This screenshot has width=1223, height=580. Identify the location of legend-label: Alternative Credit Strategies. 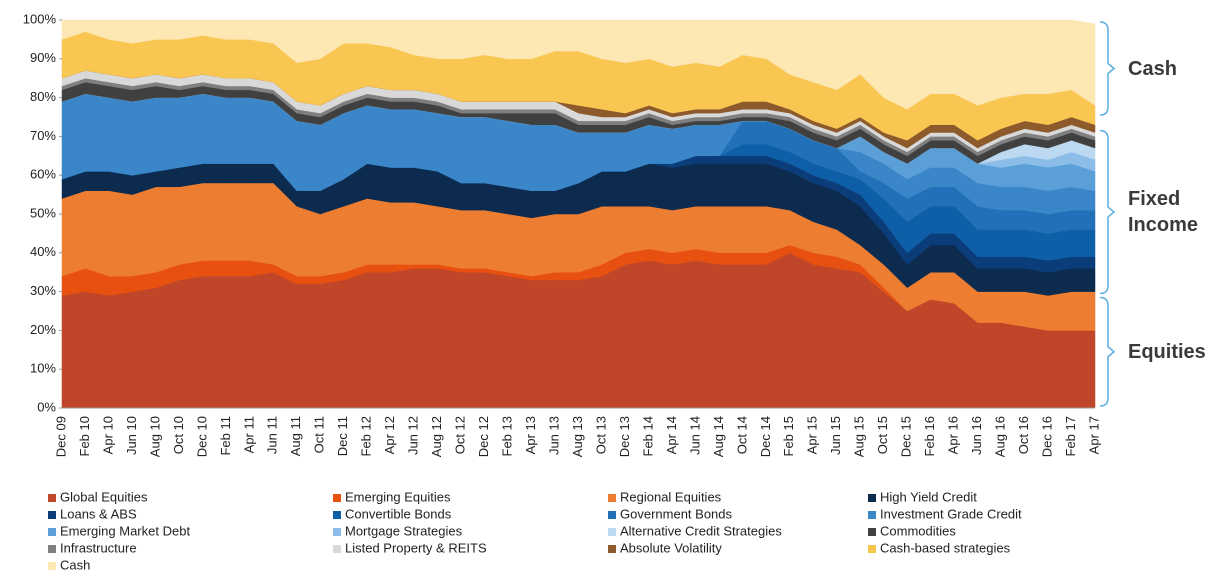
(701, 530).